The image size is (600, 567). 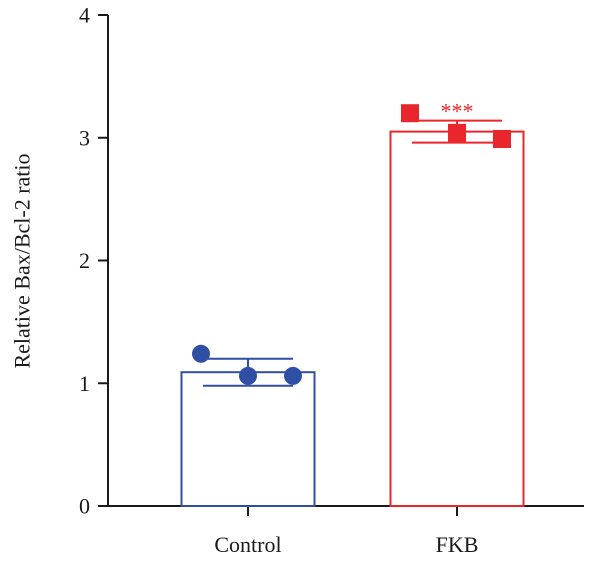 I want to click on y-axis-title: Relative Bax/Bcl-2 ratio, so click(x=22, y=260).